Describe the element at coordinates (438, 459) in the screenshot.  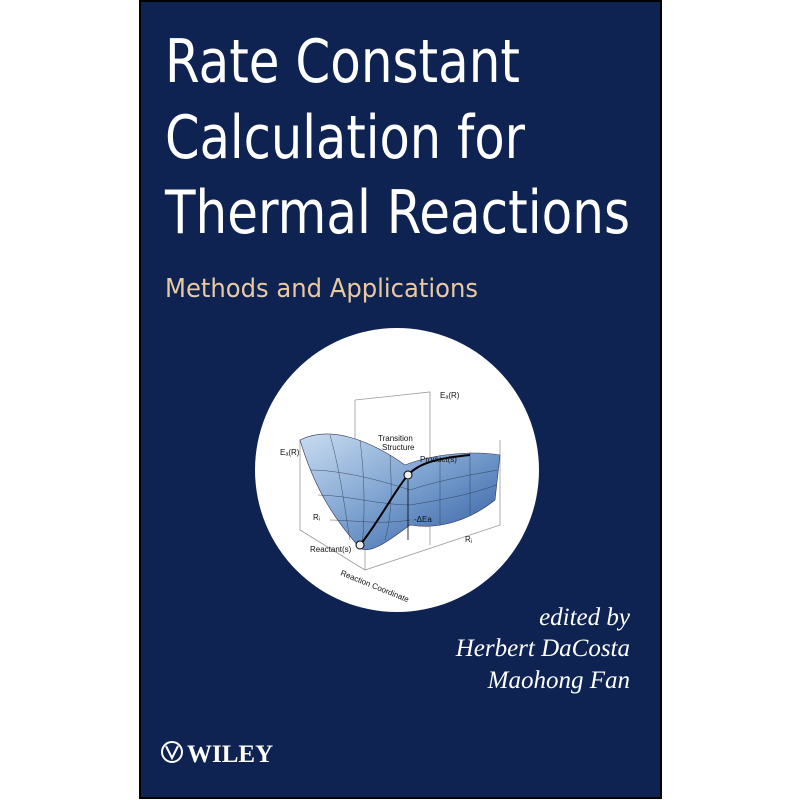
I see `annotation: Product(s)` at that location.